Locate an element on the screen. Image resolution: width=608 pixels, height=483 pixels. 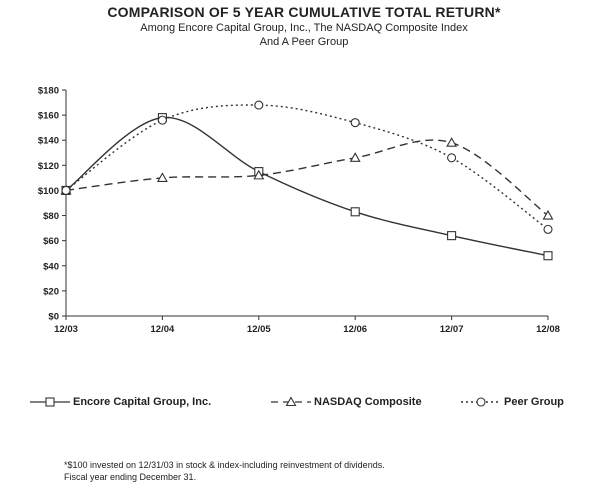
legend-item-encore: Encore Capital Group, Inc. is located at coordinates (120, 402).